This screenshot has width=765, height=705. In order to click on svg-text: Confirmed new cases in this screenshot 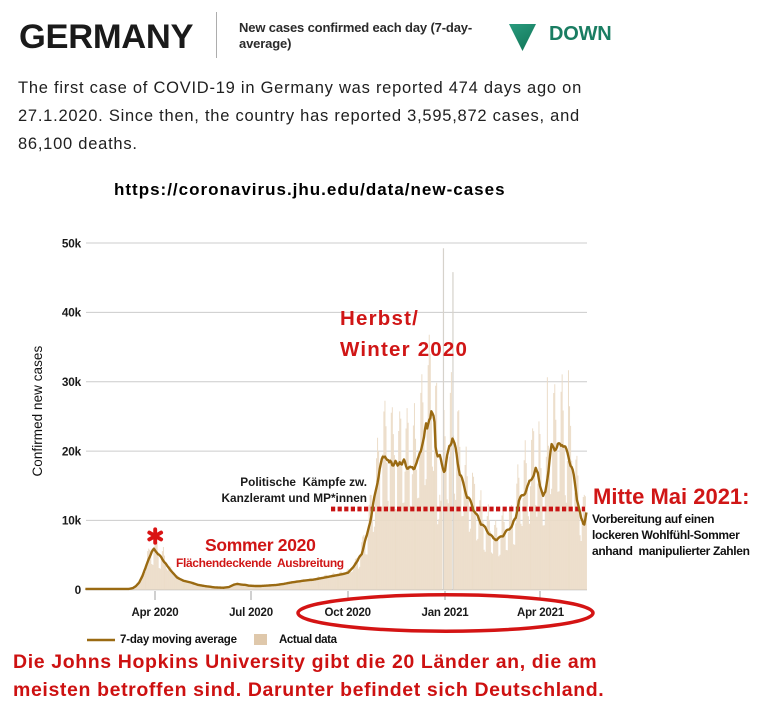, I will do `click(37, 411)`.